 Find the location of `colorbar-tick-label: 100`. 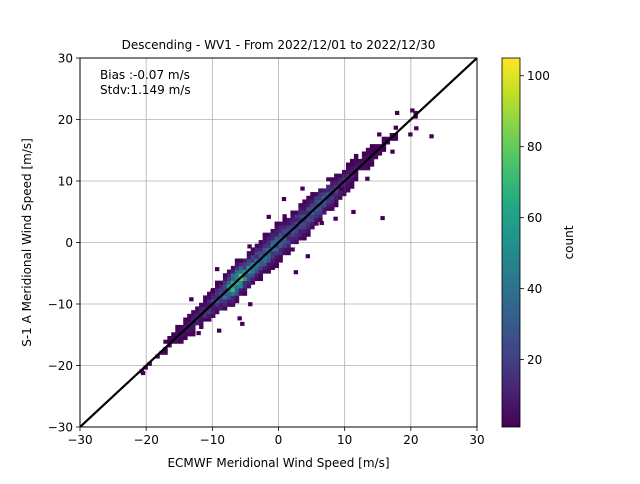

colorbar-tick-label: 100 is located at coordinates (538, 76).